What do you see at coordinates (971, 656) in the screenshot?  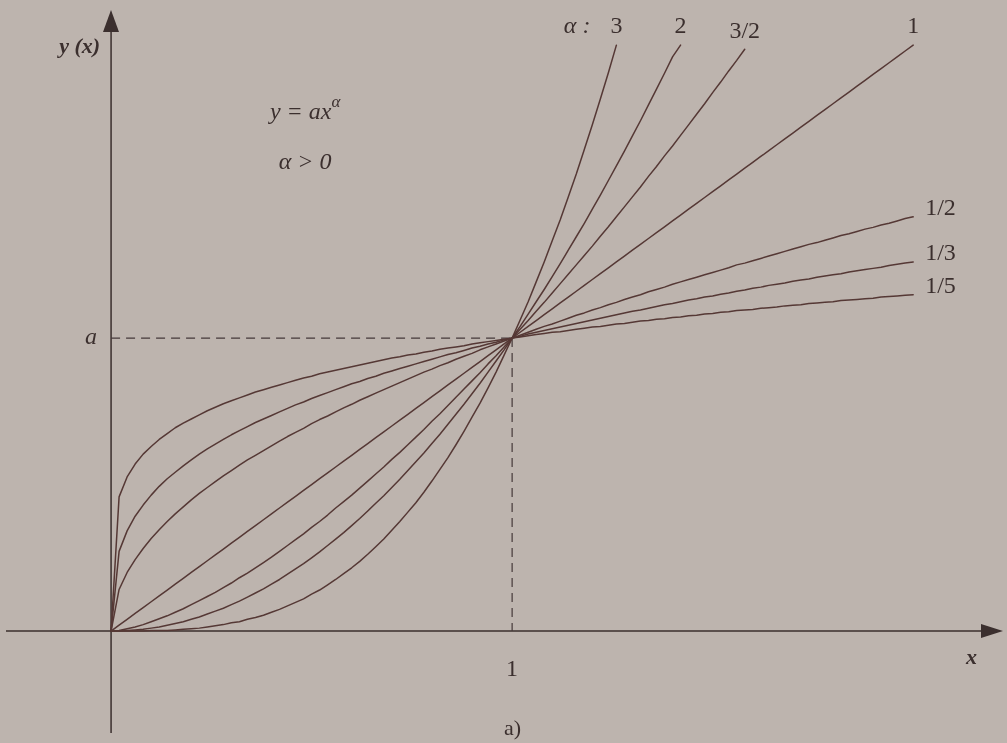 I see `x-axis-title: x` at bounding box center [971, 656].